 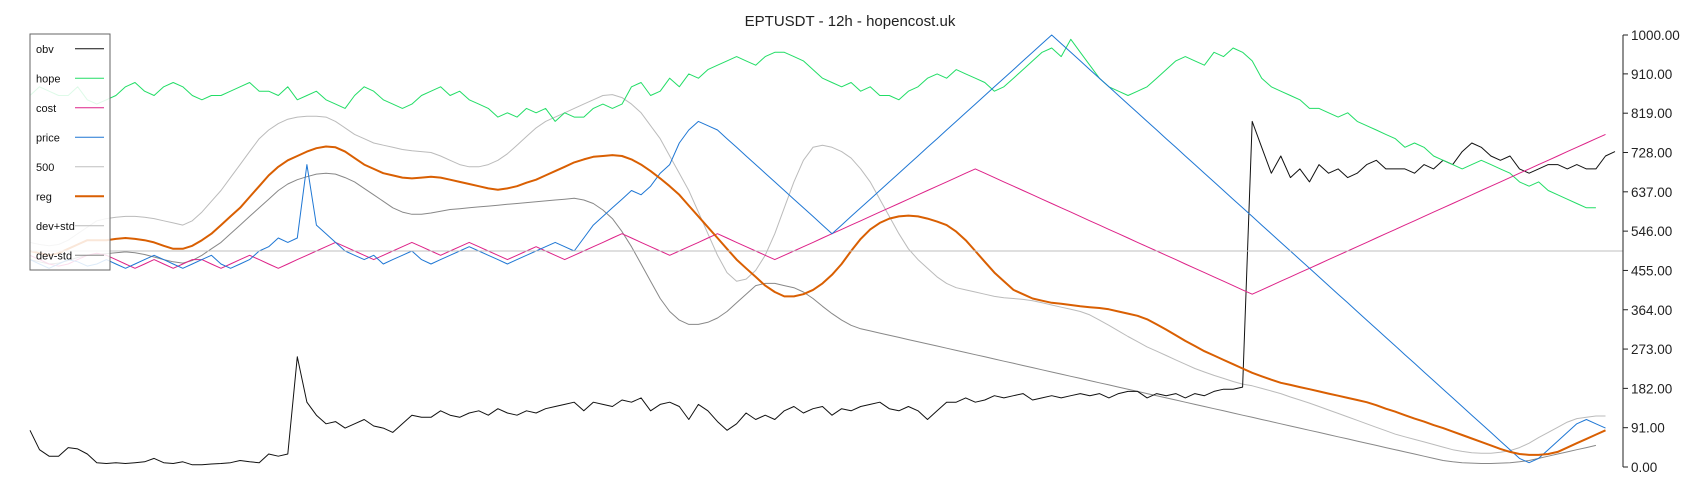 What do you see at coordinates (44, 197) in the screenshot?
I see `legend-label: reg` at bounding box center [44, 197].